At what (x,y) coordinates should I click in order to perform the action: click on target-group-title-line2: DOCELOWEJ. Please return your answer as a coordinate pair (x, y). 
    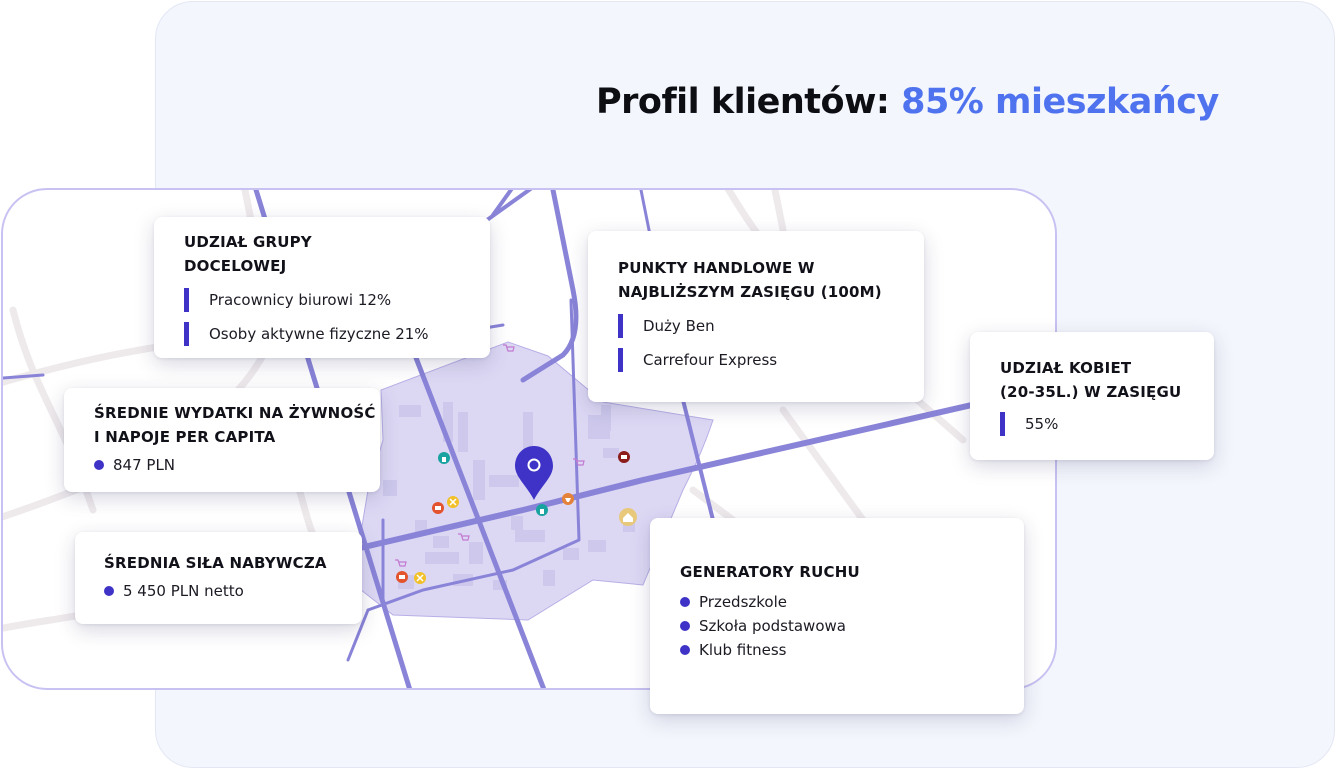
    Looking at the image, I should click on (235, 266).